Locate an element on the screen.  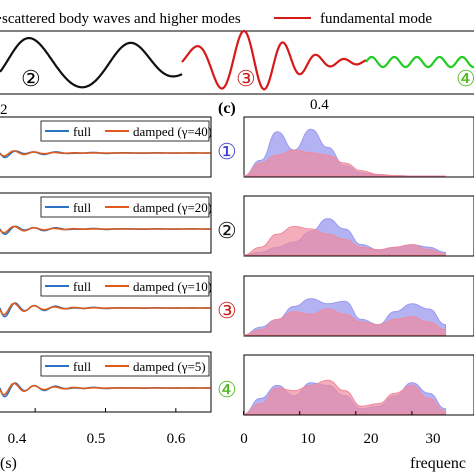
panel-b-xtick-0.5: 0.5 is located at coordinates (96, 439).